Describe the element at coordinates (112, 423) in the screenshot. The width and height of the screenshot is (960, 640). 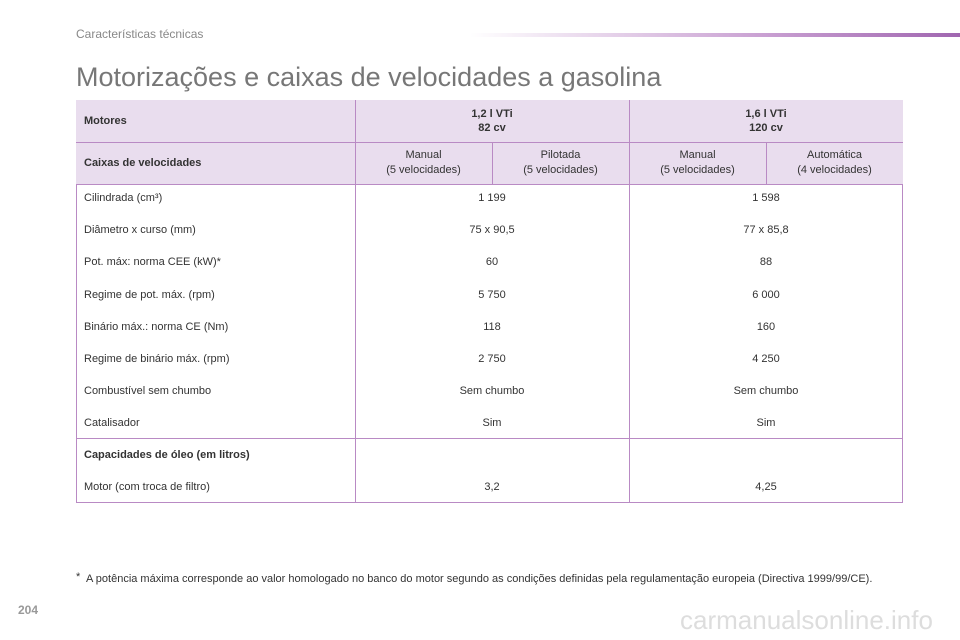
I see `row-label: Catalisador` at that location.